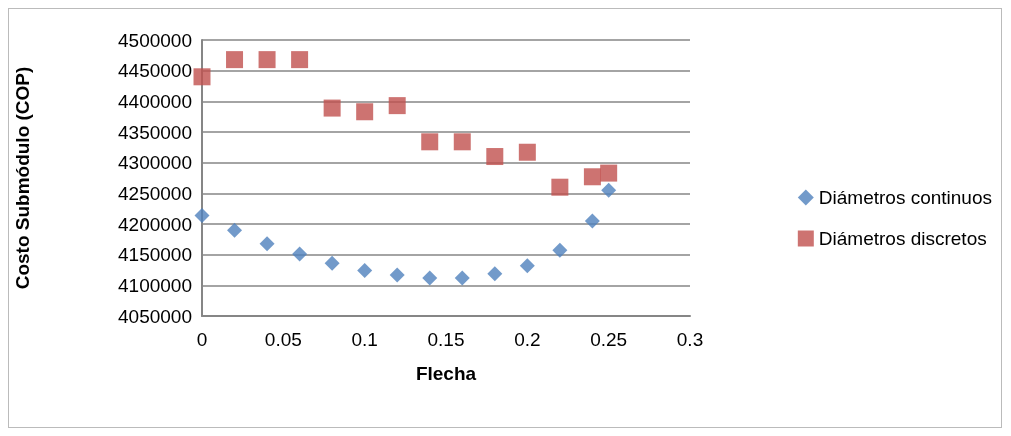 This screenshot has width=1011, height=436. I want to click on y-tick-label: 4200000, so click(155, 224).